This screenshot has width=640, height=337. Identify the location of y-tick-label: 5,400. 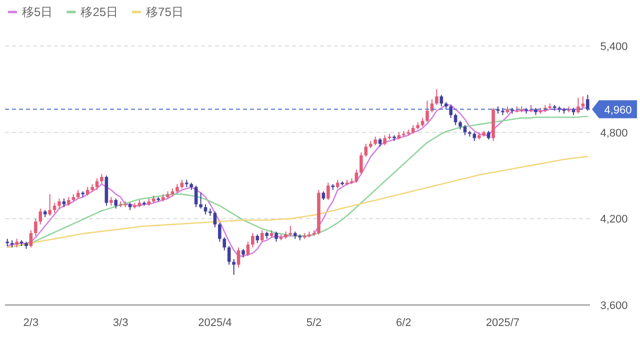
(614, 47).